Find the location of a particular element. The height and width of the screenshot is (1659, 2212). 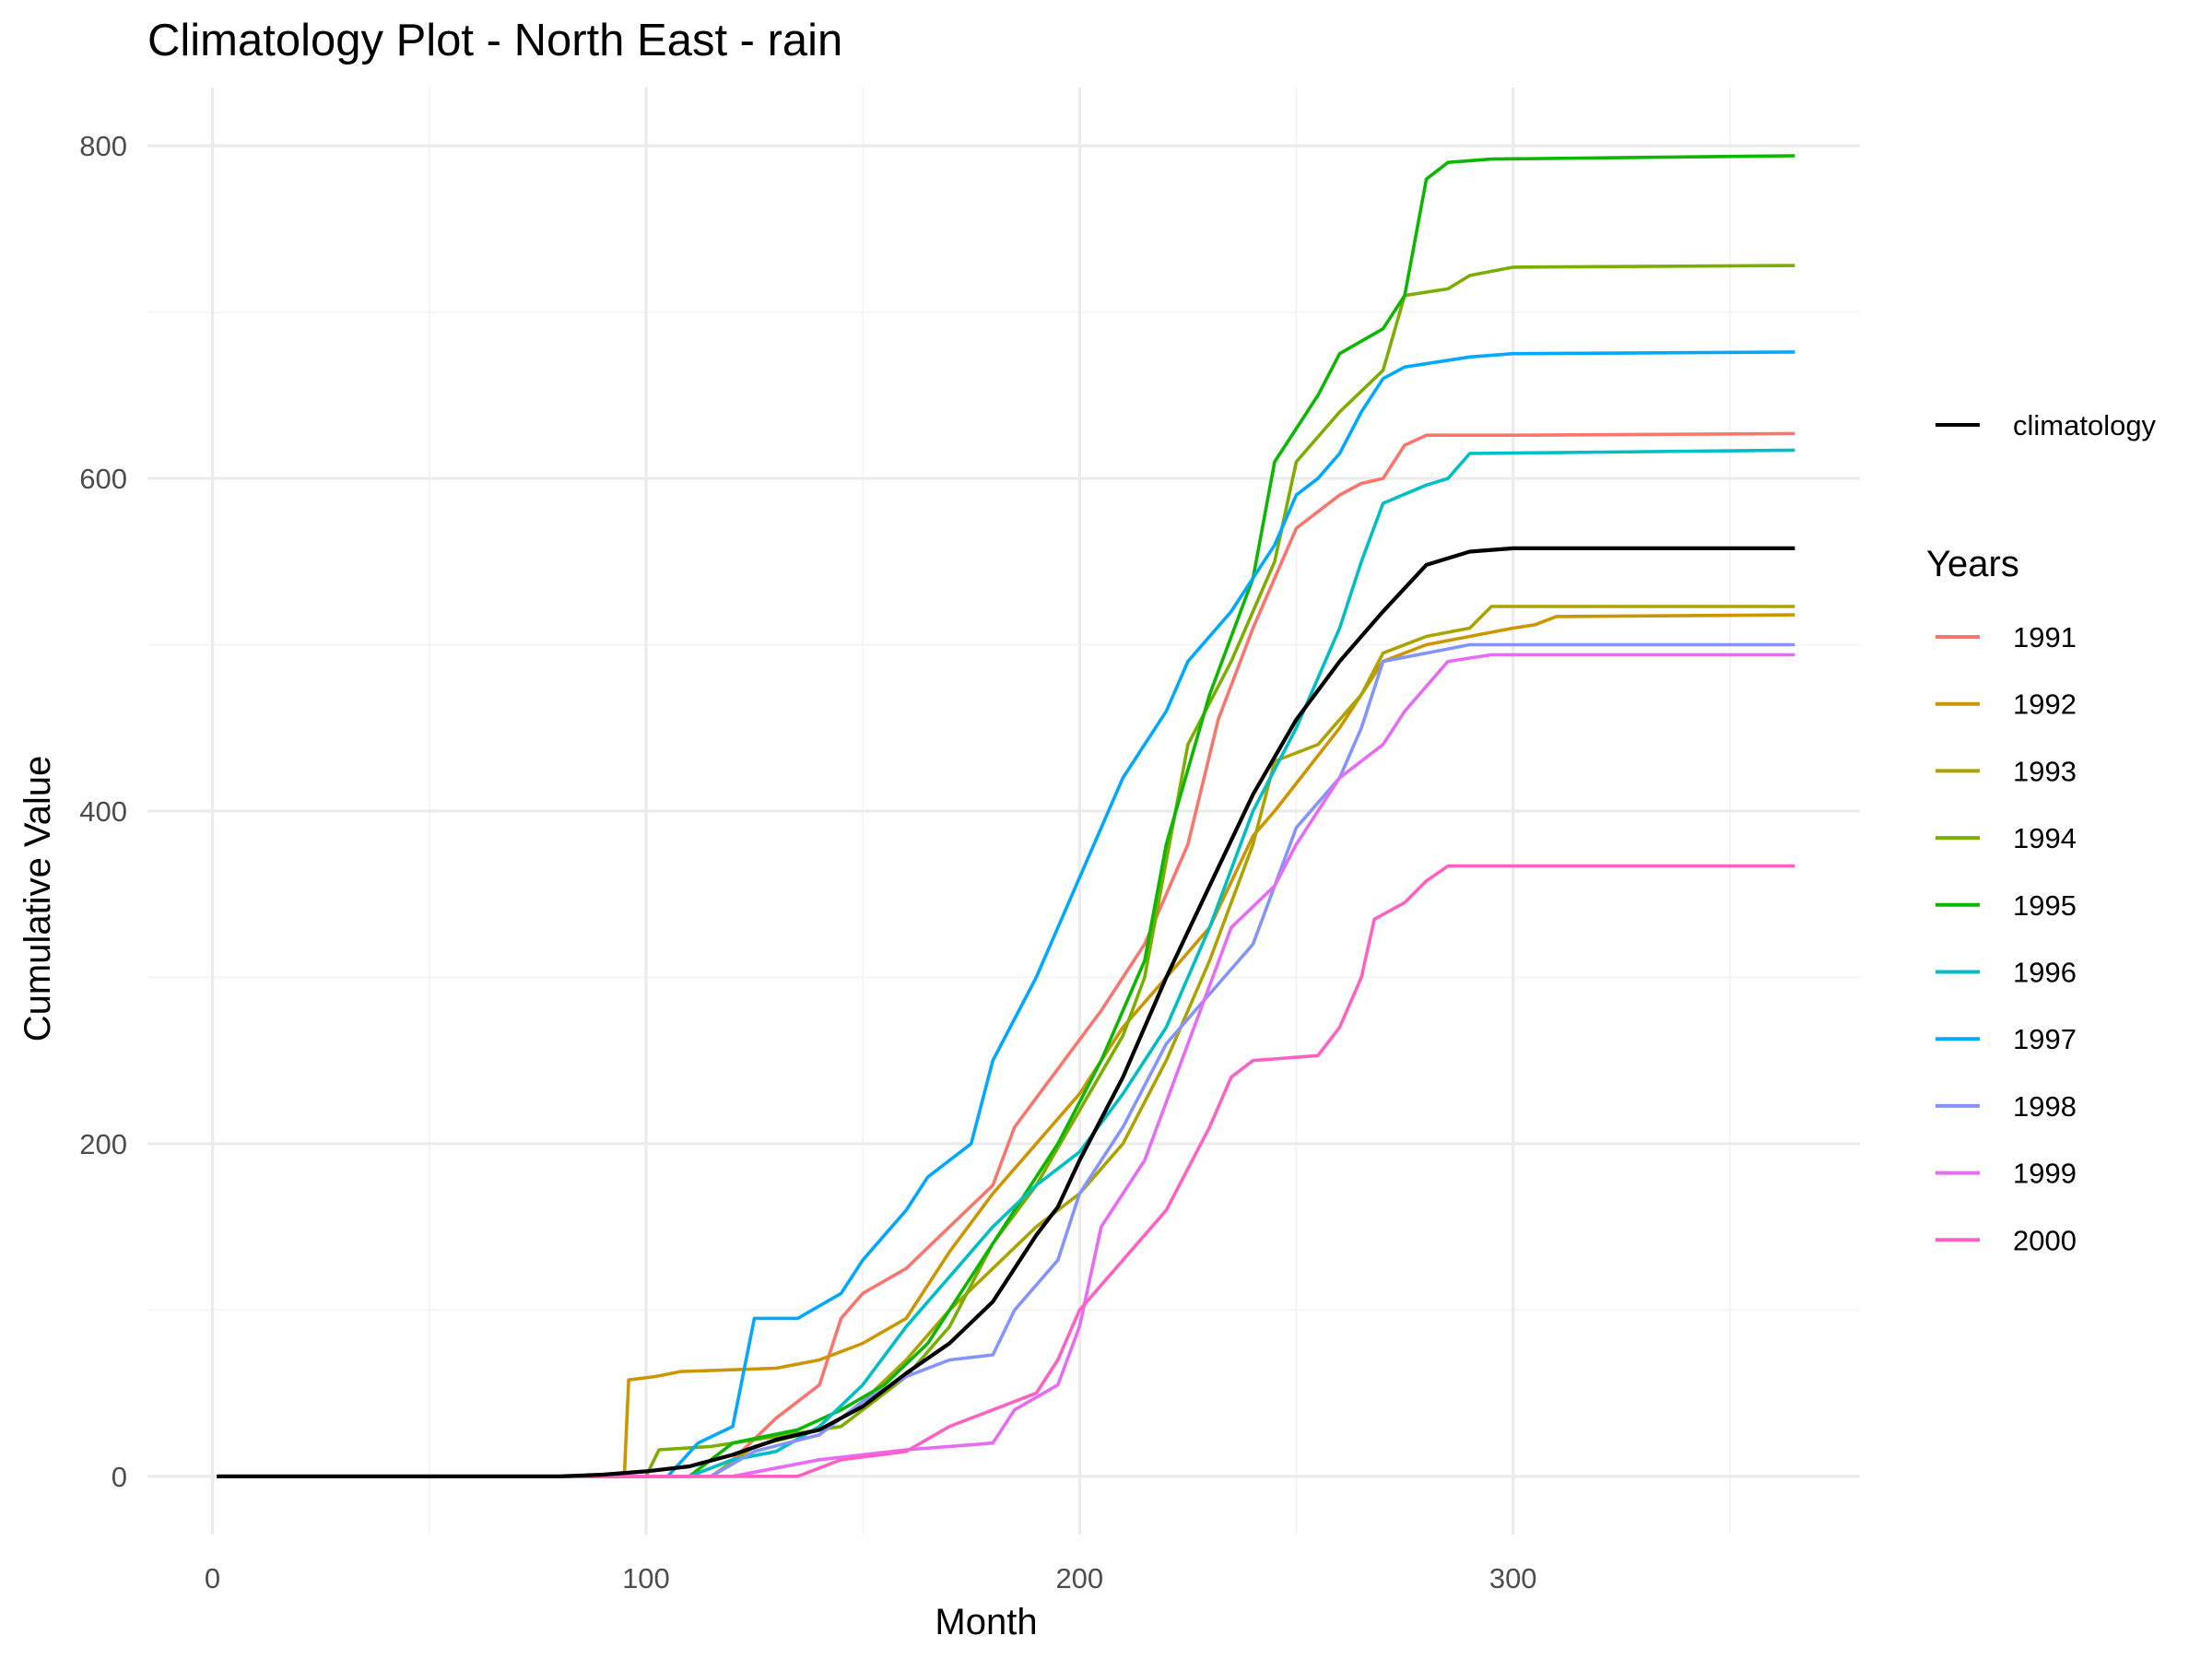

legend-label-1991: 1991 is located at coordinates (2045, 637).